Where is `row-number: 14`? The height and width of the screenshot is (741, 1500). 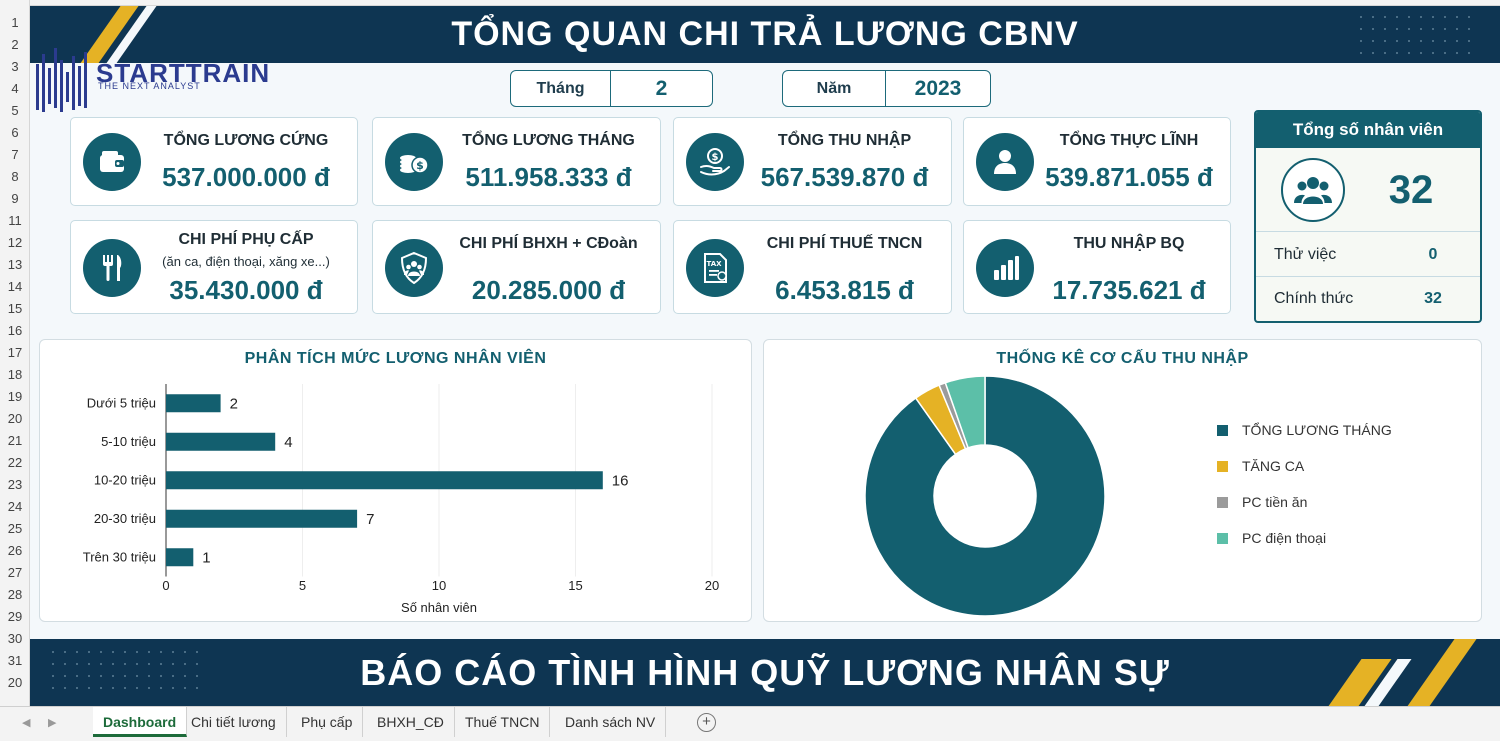
row-number: 14 is located at coordinates (15, 286).